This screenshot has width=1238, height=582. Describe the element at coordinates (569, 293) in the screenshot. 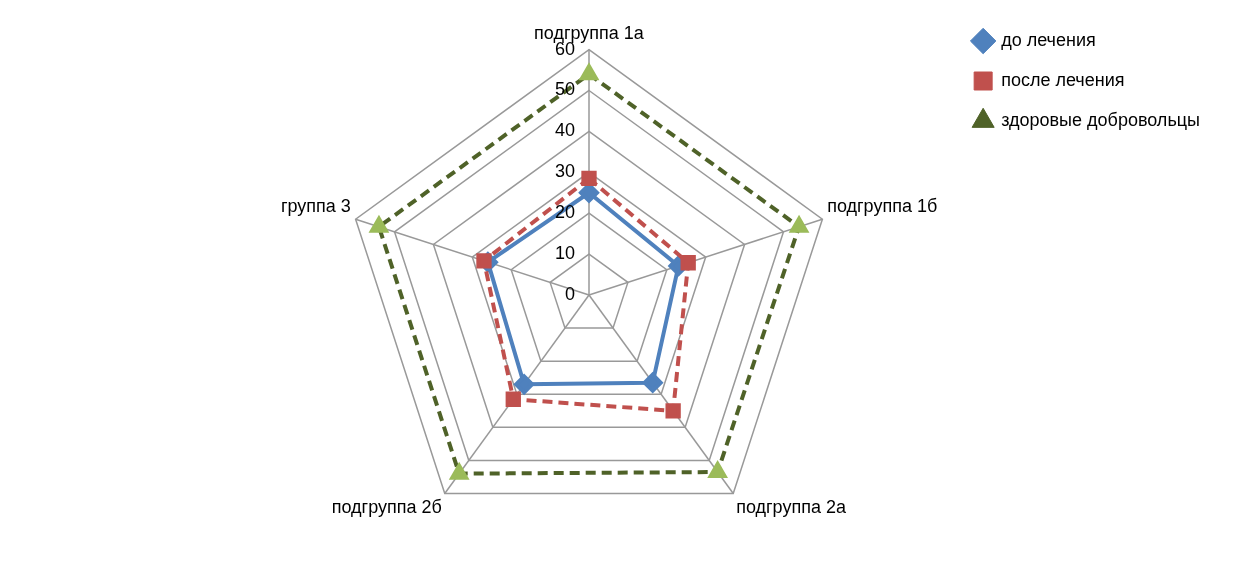

I see `y-tick-label: 0` at that location.